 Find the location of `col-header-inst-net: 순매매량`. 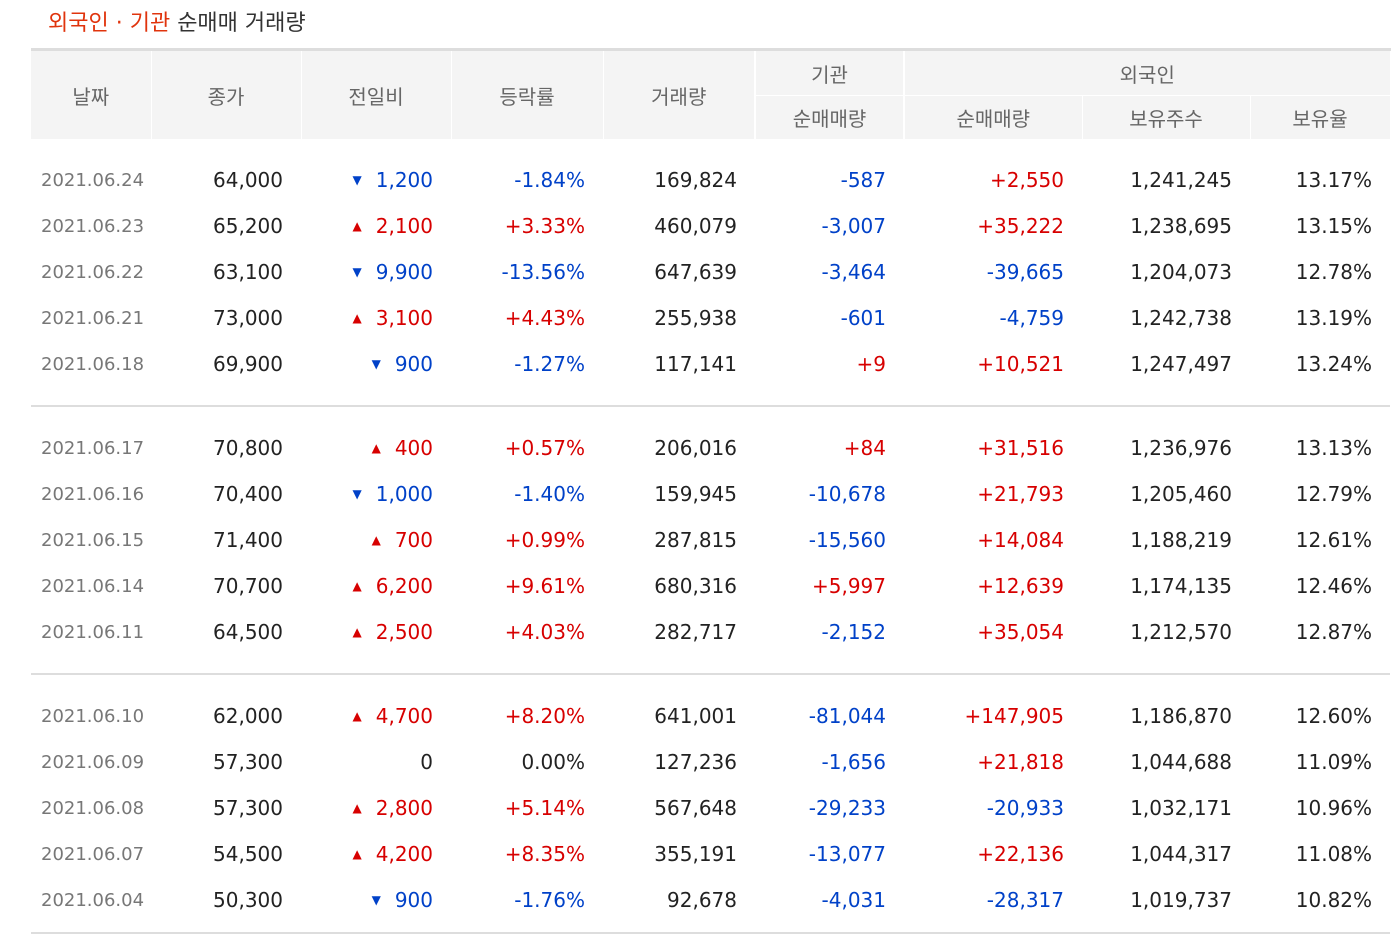

col-header-inst-net: 순매매량 is located at coordinates (829, 117).